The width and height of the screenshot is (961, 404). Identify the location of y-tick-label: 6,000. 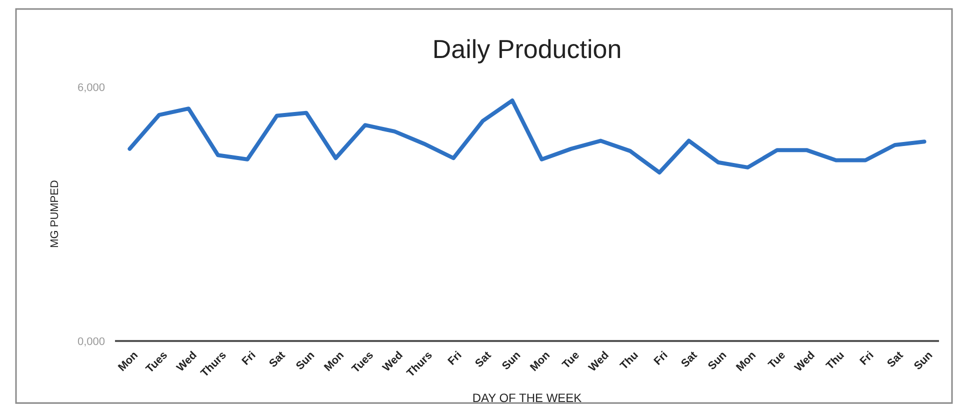
(91, 88).